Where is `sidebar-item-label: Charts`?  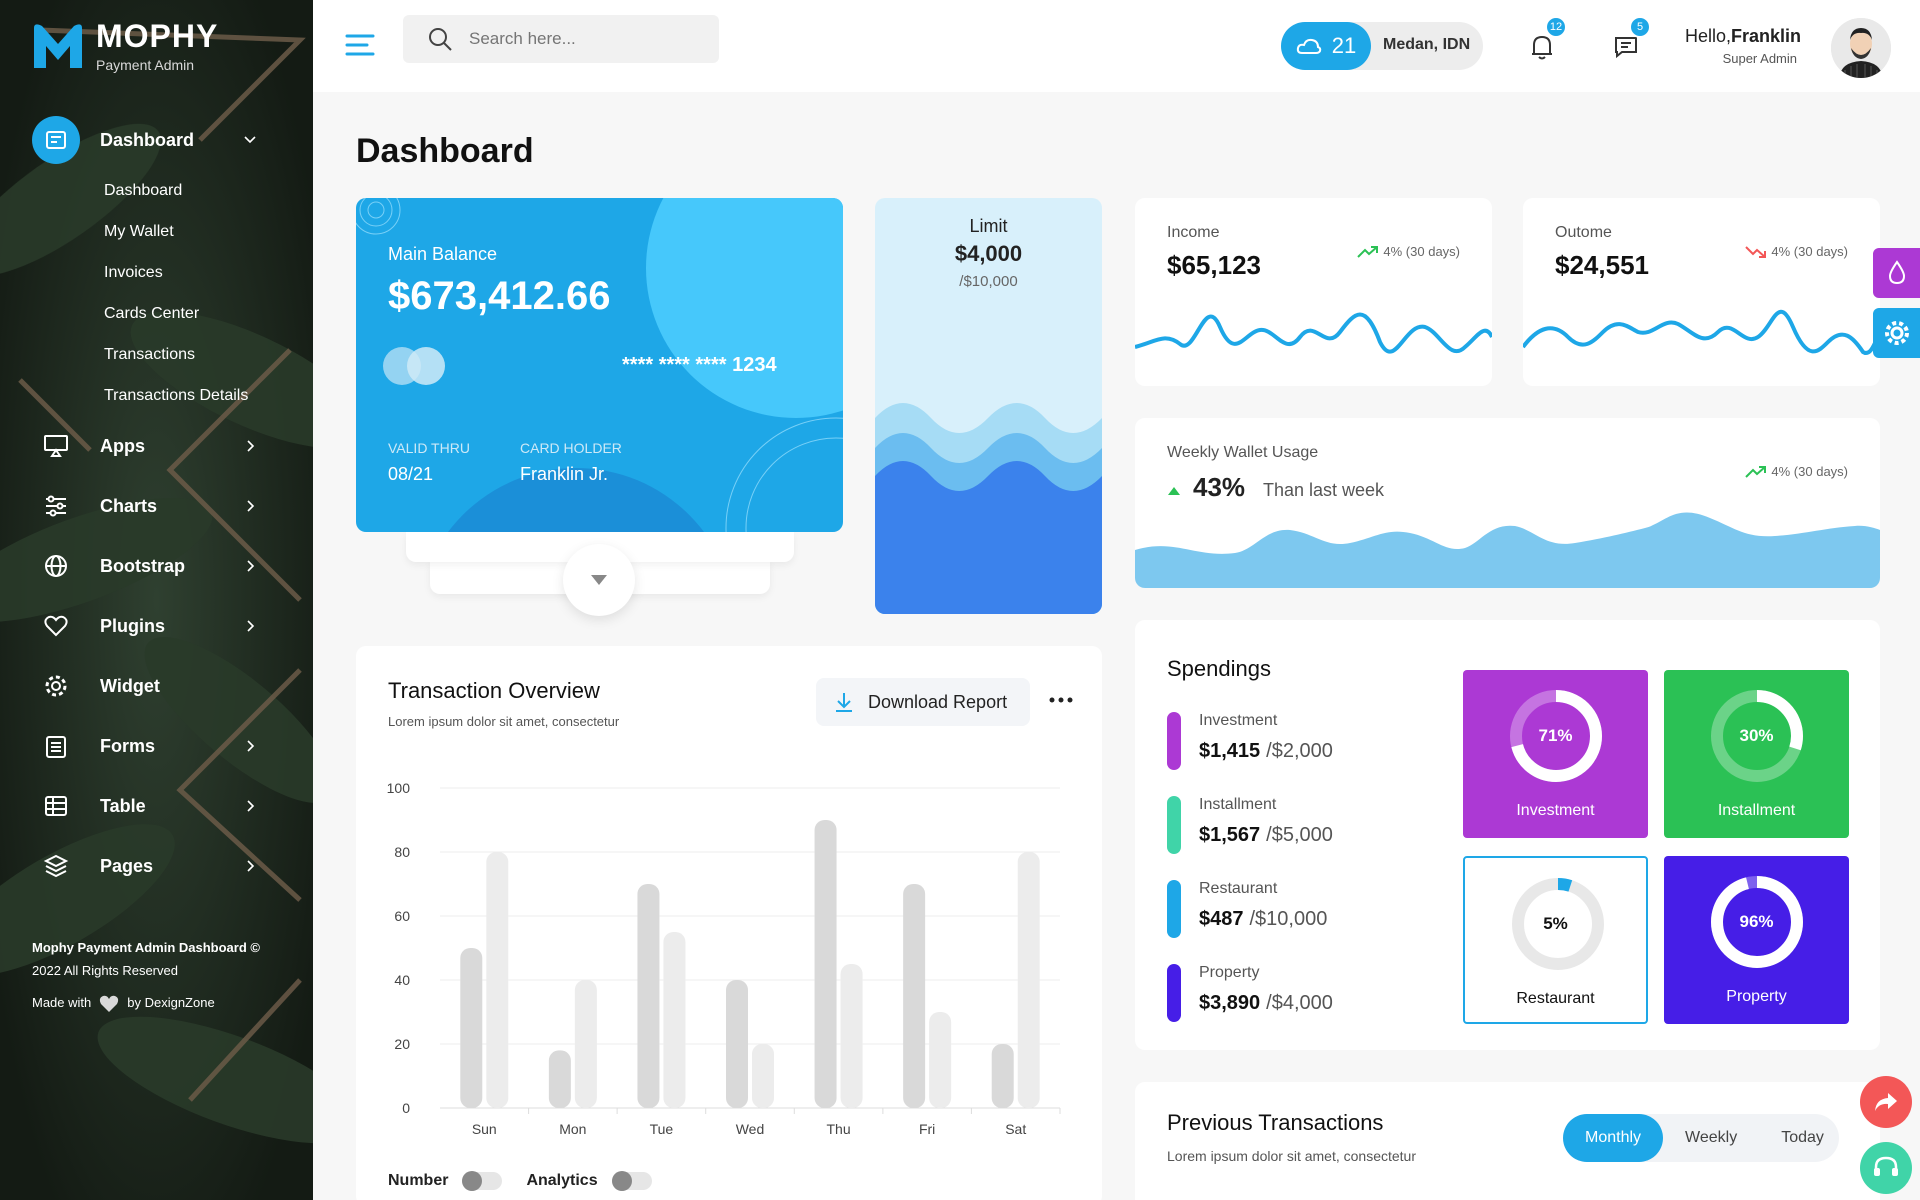 sidebar-item-label: Charts is located at coordinates (129, 505).